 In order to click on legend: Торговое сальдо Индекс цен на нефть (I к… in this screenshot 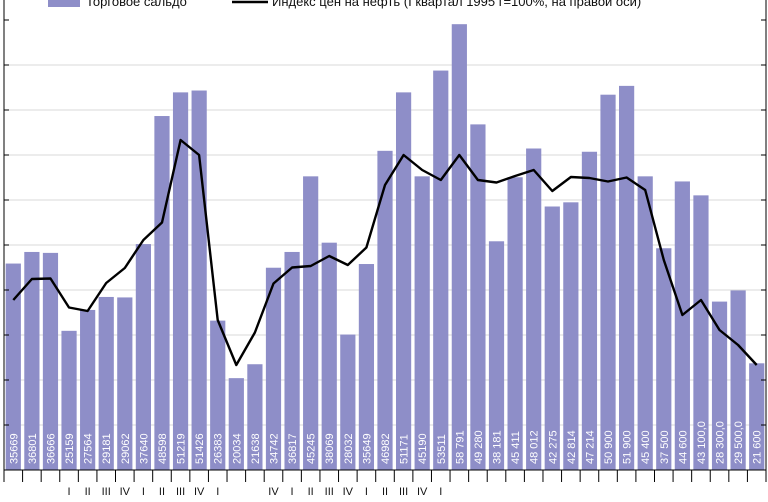, I will do `click(344, 4)`.